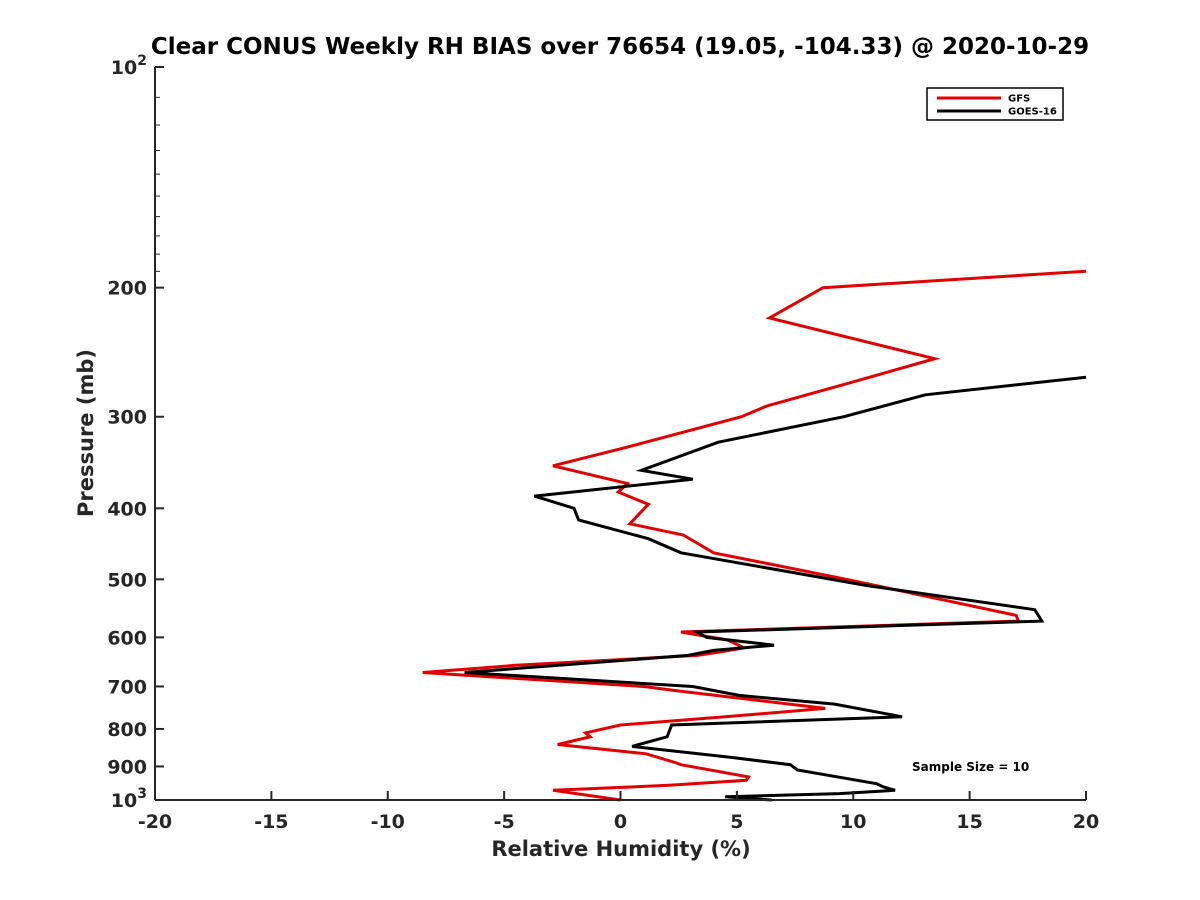 This screenshot has width=1200, height=900. What do you see at coordinates (127, 418) in the screenshot?
I see `y-tick-label: 300` at bounding box center [127, 418].